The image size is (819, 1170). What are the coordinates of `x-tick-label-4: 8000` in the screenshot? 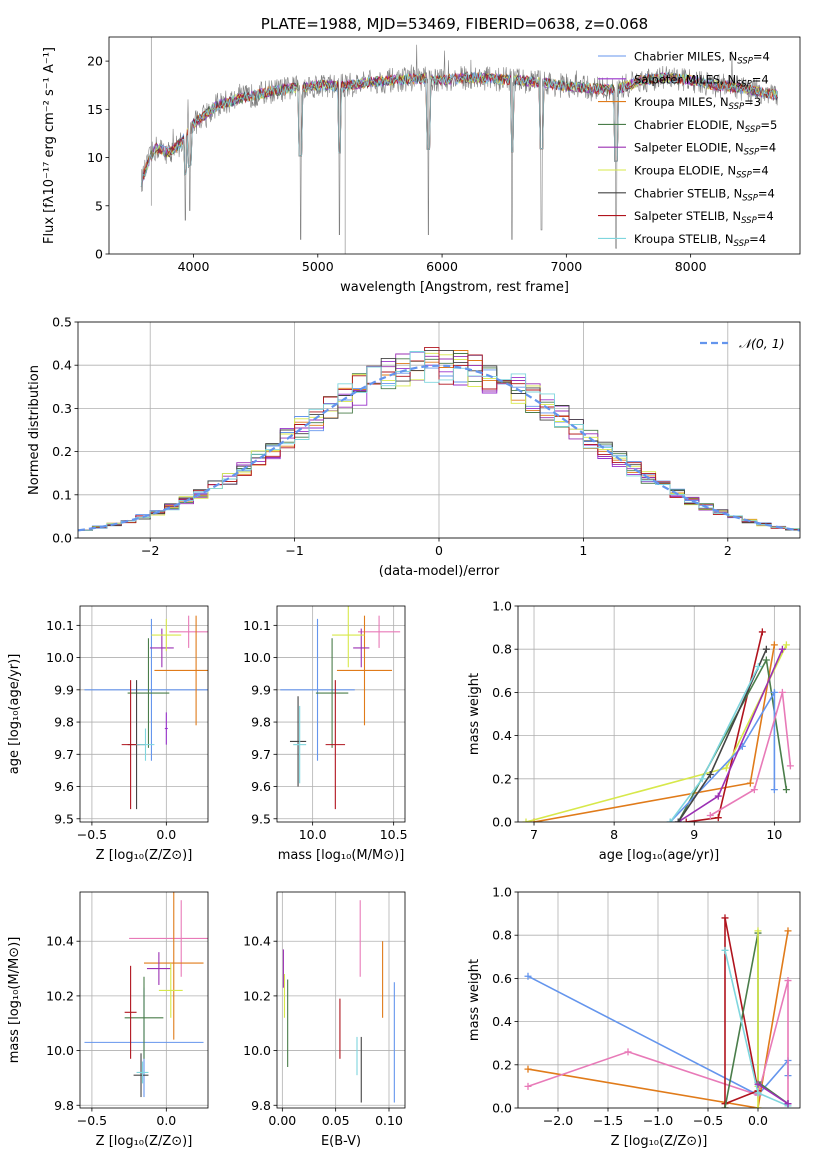 It's located at (691, 266).